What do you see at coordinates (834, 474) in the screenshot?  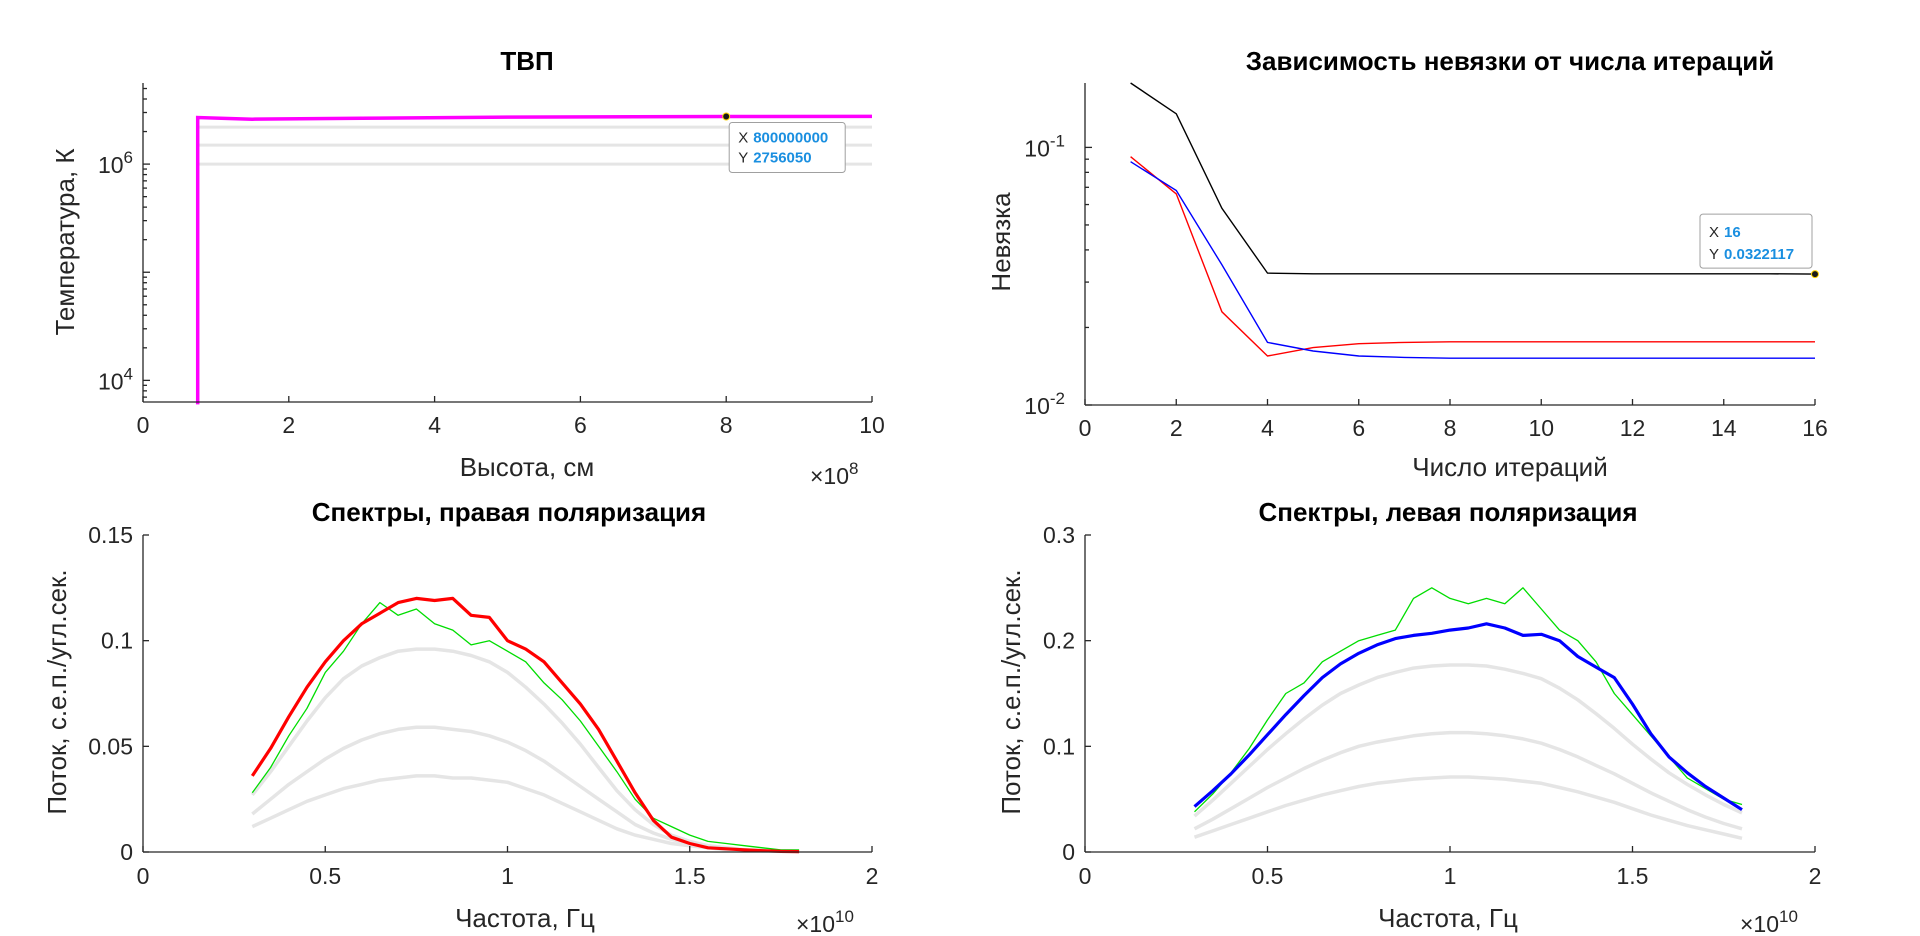 I see `x-axis-exponent: ×10⁸` at bounding box center [834, 474].